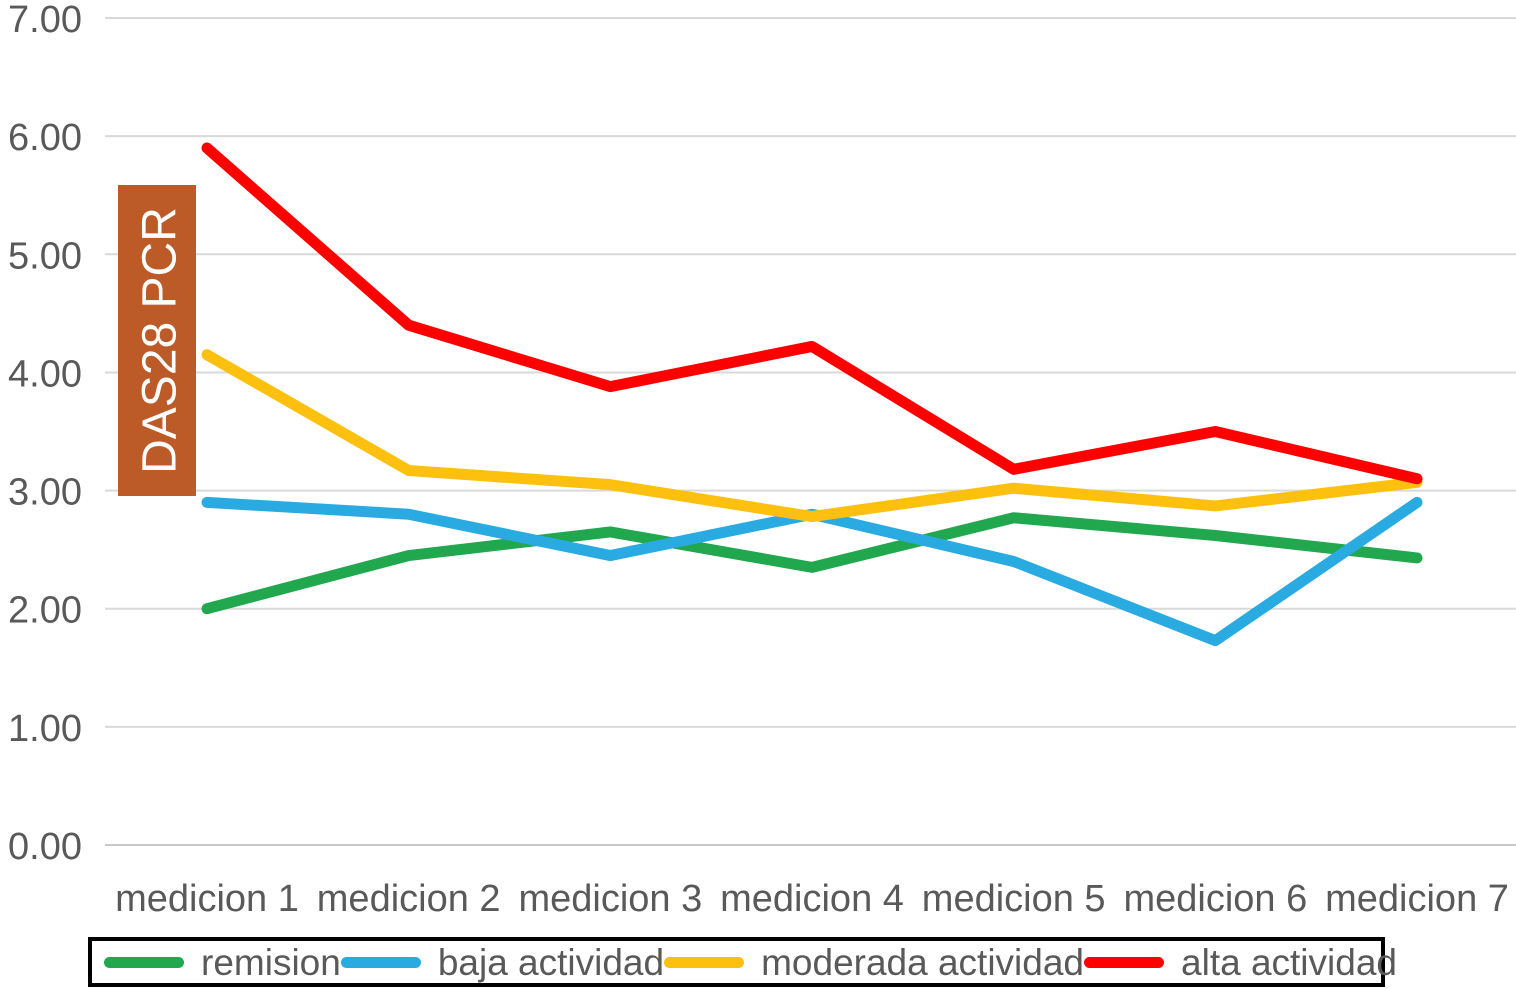 This screenshot has height=989, width=1516. I want to click on y-axis-title: DAS28 PCR, so click(160, 340).